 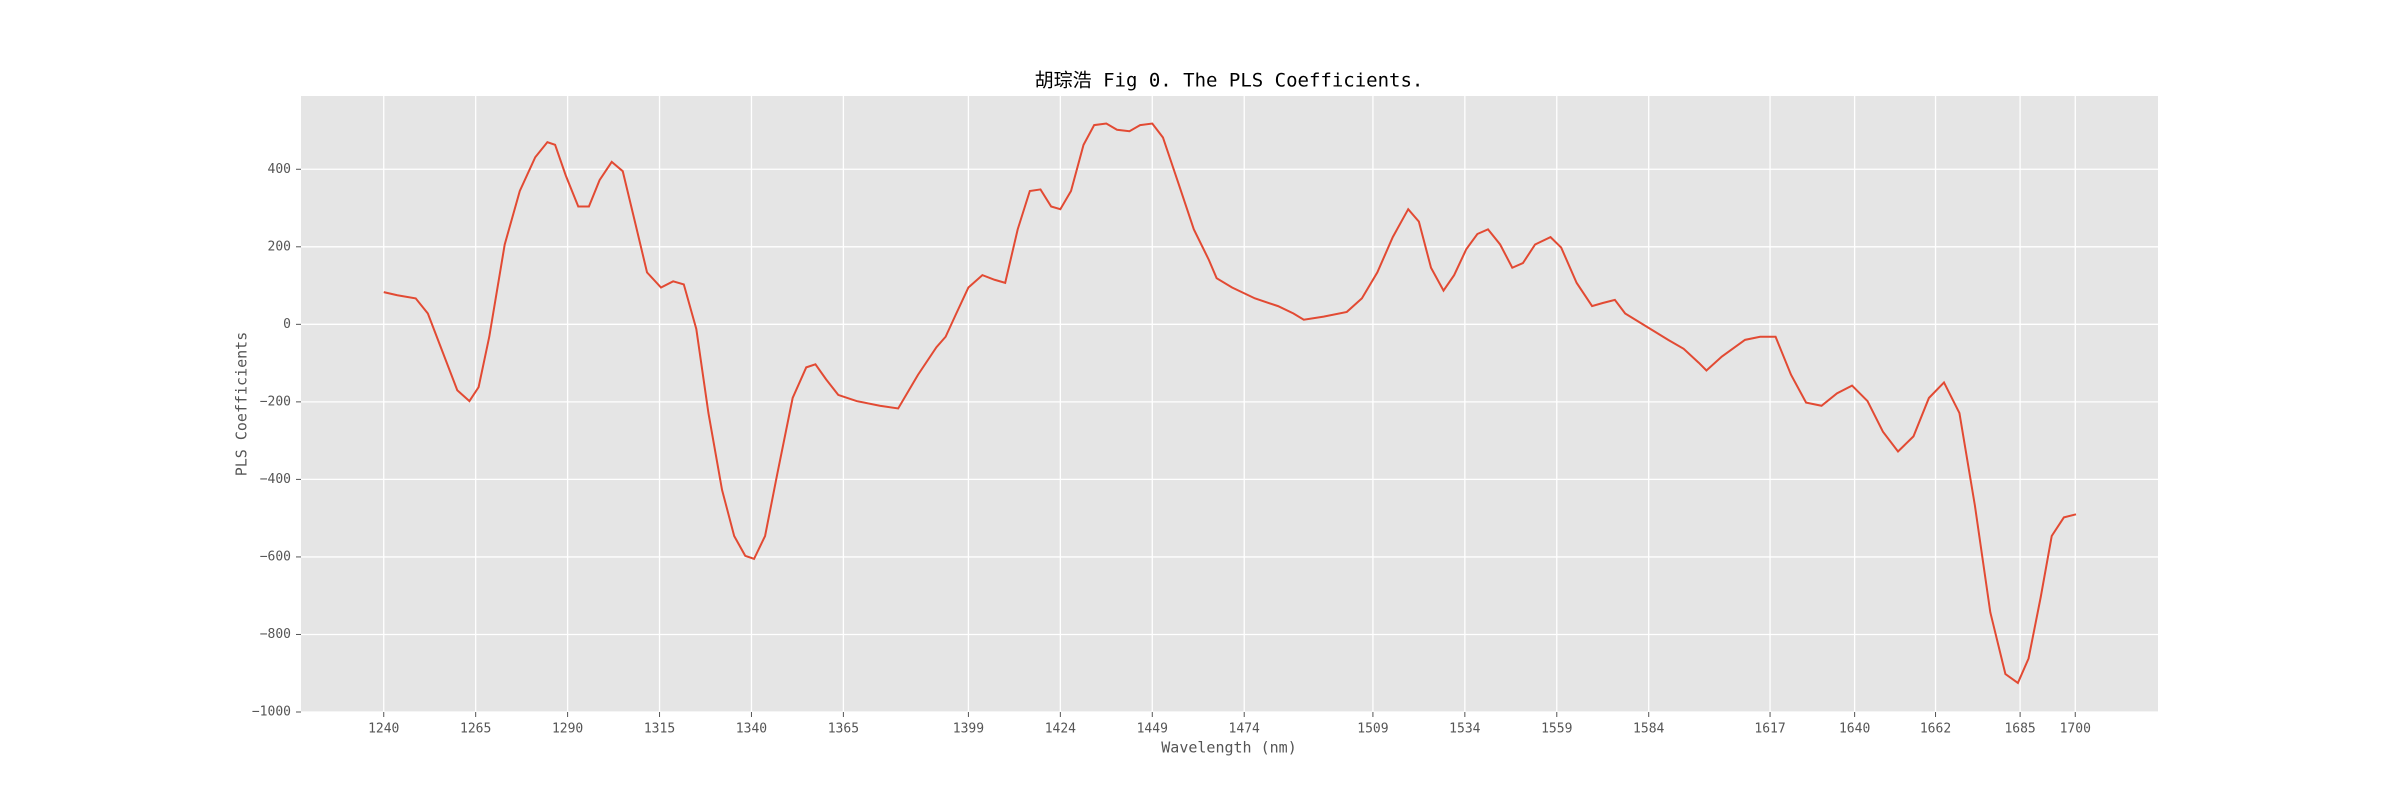 I want to click on y-axis-label: PLS Coefficients, so click(x=242, y=404).